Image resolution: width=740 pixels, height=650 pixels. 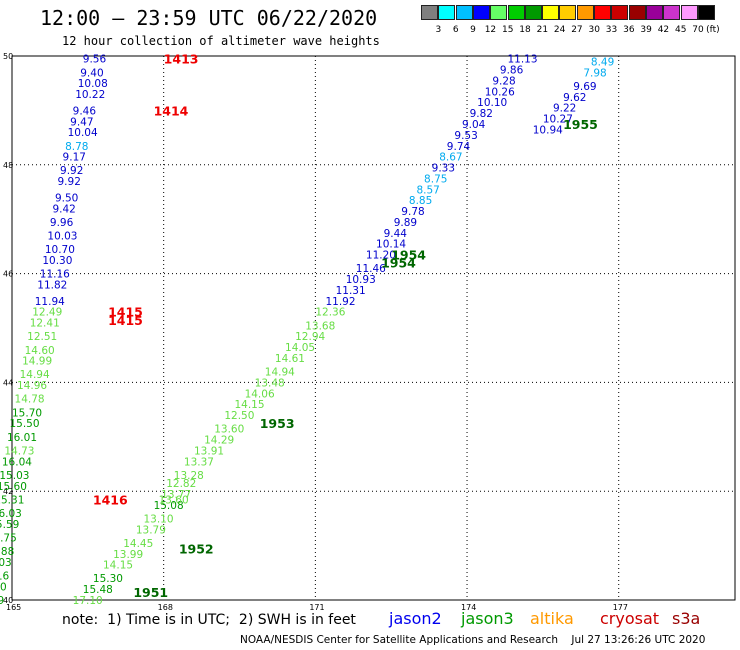 What do you see at coordinates (420, 201) in the screenshot?
I see `swh-point: 8.85` at bounding box center [420, 201].